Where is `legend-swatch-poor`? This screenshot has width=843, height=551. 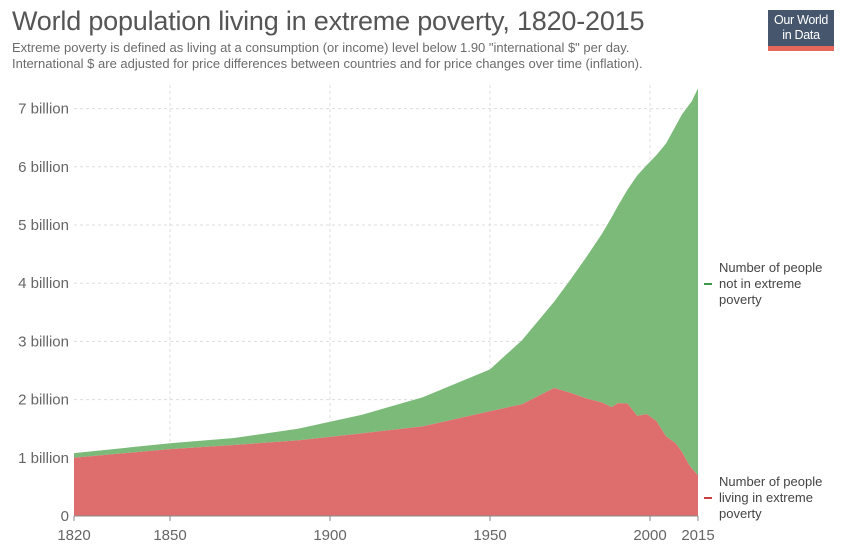
legend-swatch-poor is located at coordinates (708, 498).